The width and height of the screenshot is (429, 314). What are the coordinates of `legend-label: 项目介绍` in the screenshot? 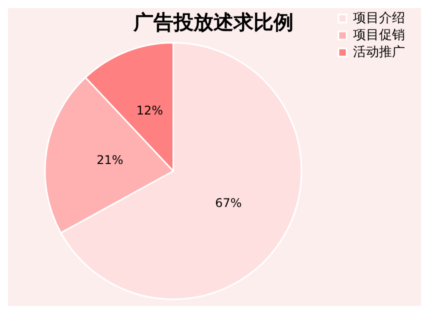 It's located at (379, 18).